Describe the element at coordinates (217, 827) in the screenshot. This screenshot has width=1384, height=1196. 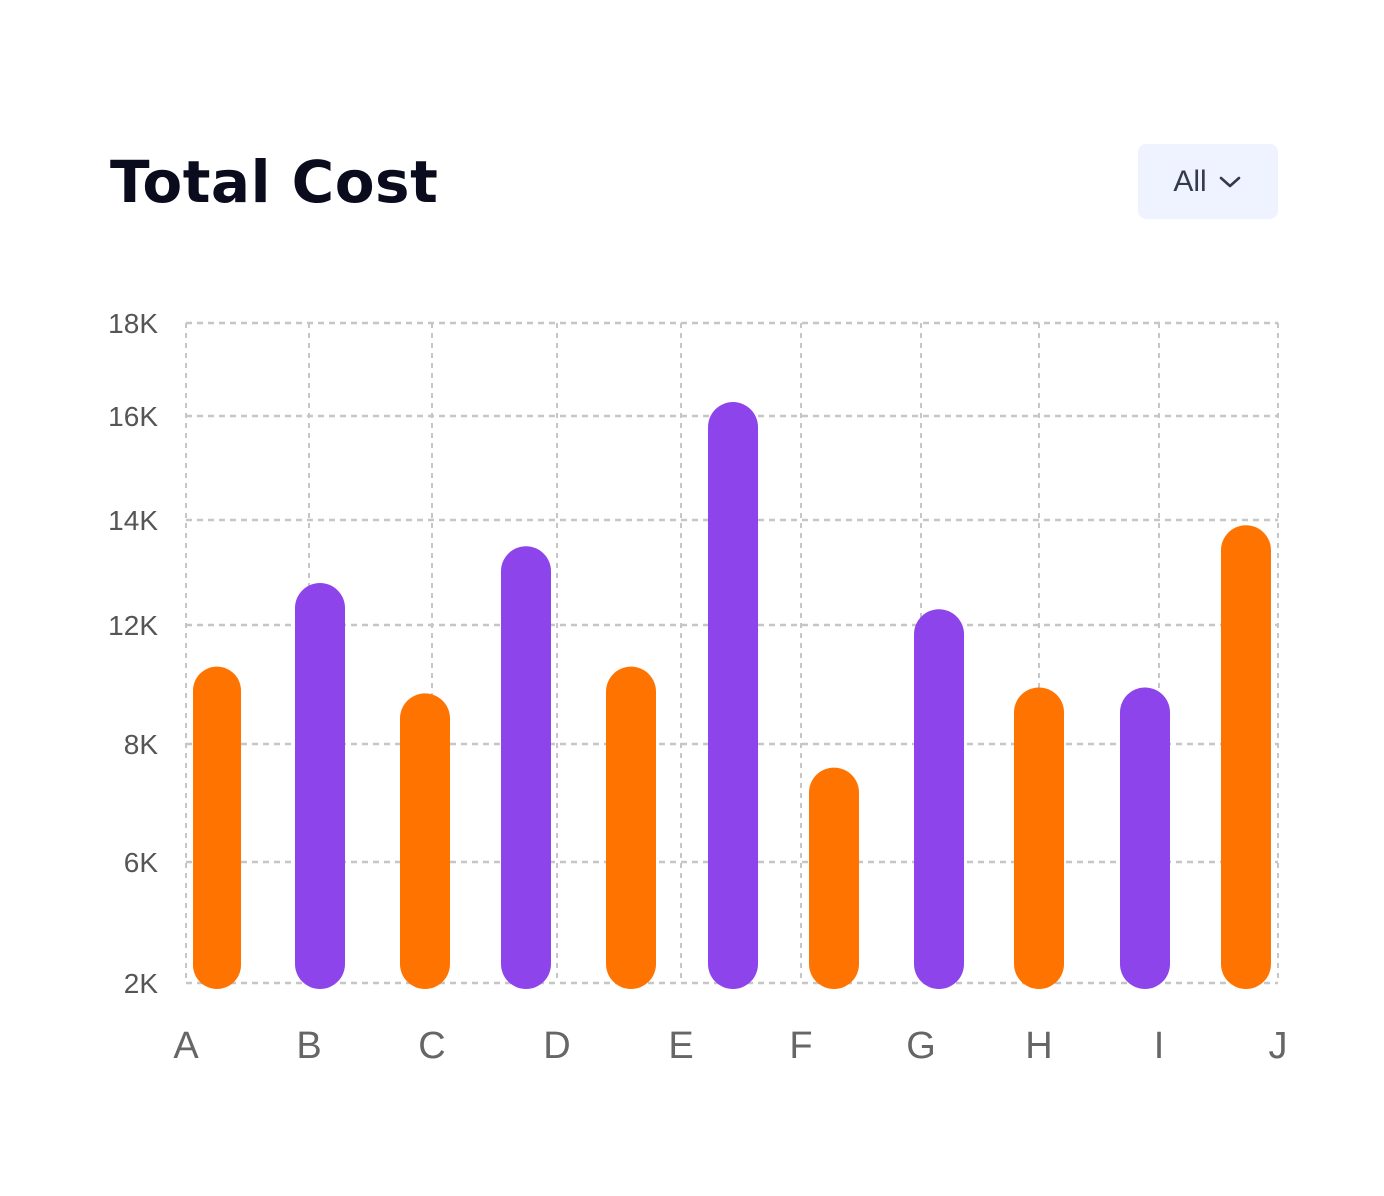
I see `bar-a-orange` at that location.